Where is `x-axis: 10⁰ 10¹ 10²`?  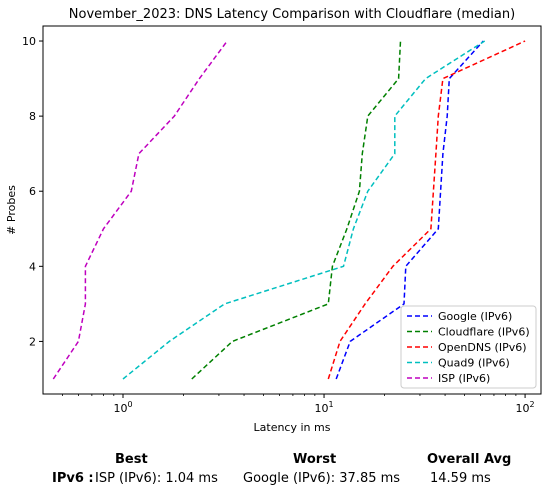 x-axis: 10⁰ 10¹ 10² is located at coordinates (298, 404).